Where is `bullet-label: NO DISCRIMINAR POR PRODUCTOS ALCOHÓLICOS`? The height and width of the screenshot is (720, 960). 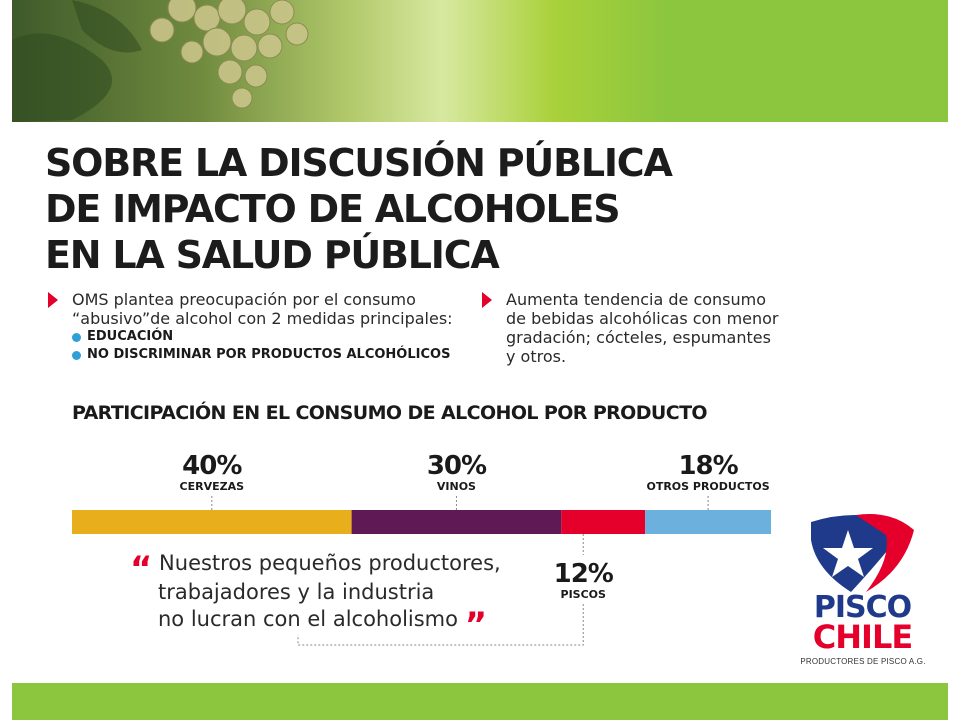 bullet-label: NO DISCRIMINAR POR PRODUCTOS ALCOHÓLICOS is located at coordinates (269, 354).